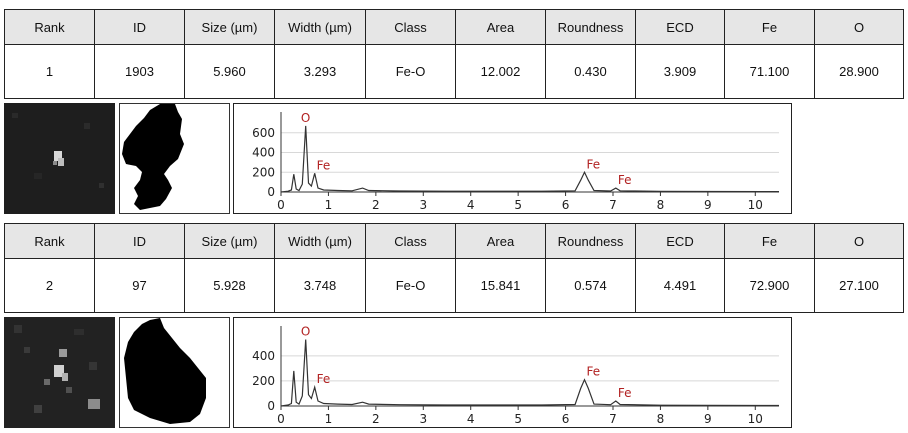  What do you see at coordinates (49, 71) in the screenshot?
I see `rank-cell: 1` at bounding box center [49, 71].